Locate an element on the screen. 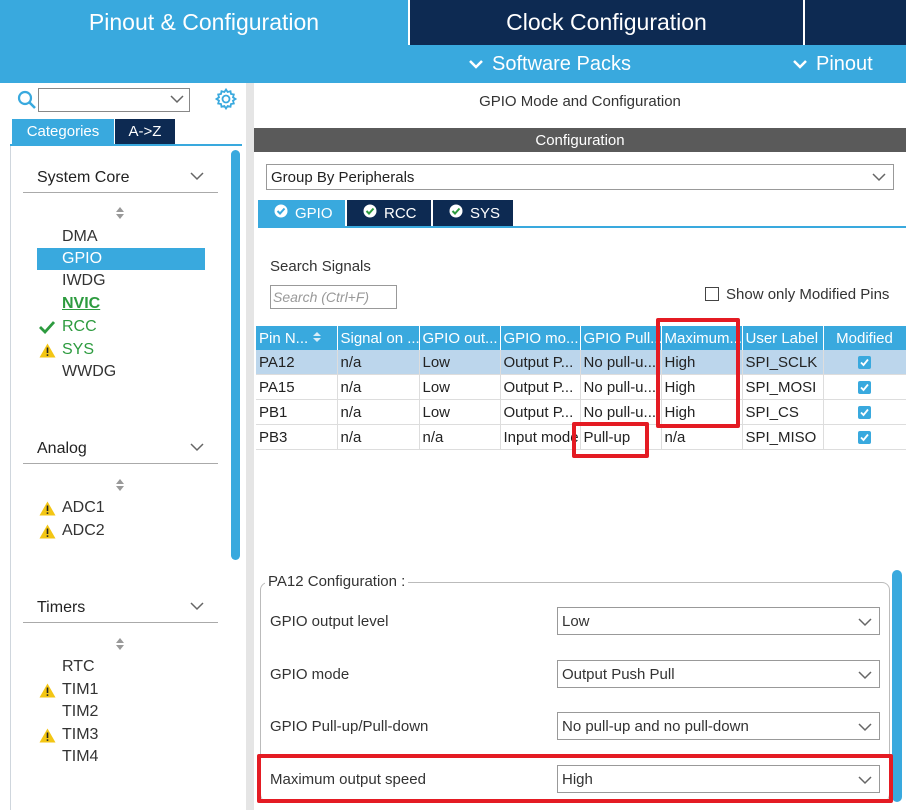 This screenshot has width=906, height=810. list-item-tim4: TIM4 is located at coordinates (80, 756).